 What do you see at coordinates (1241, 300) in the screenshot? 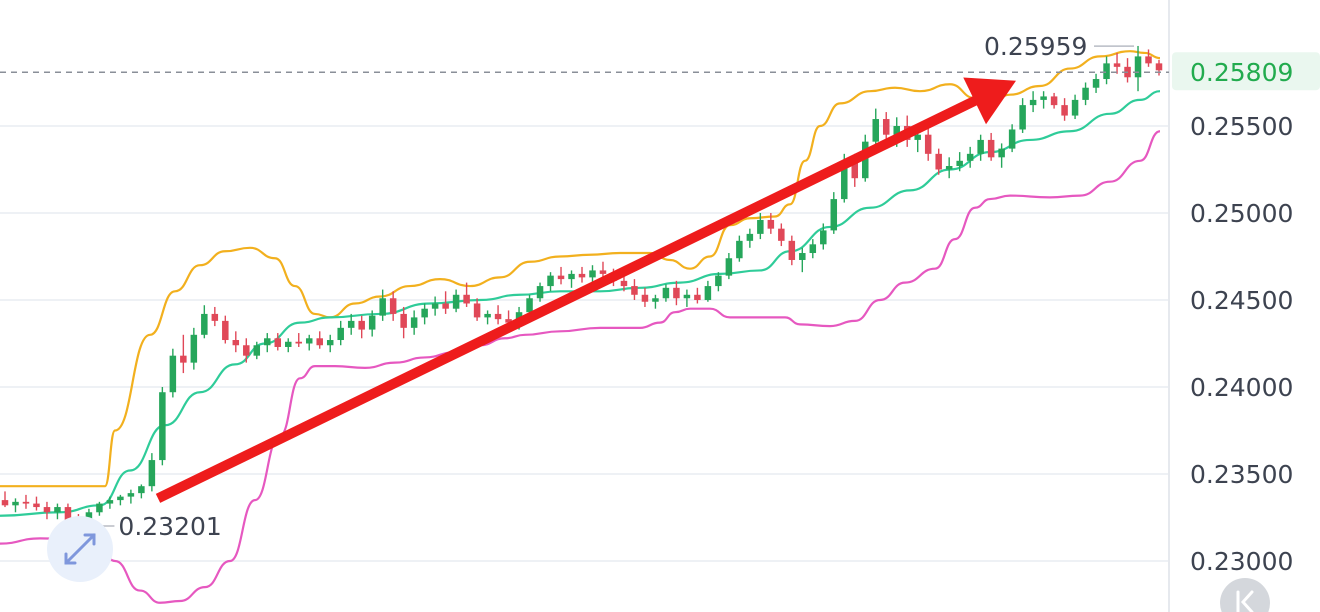
I see `y-tick-label: 0.24500` at bounding box center [1241, 300].